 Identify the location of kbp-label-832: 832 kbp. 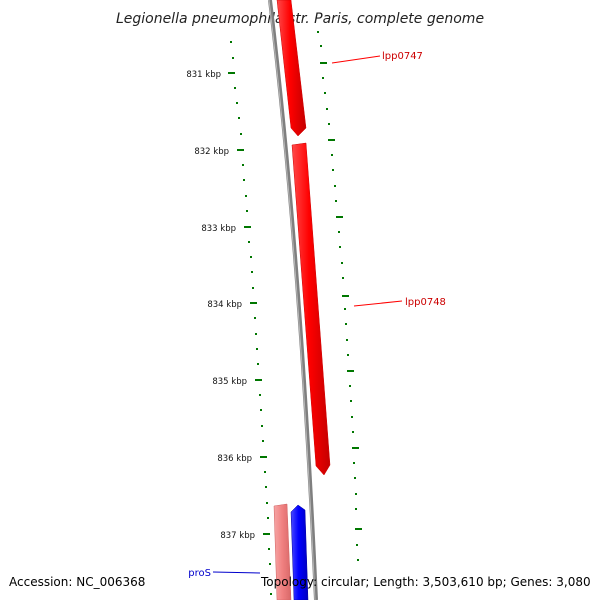
(211, 152).